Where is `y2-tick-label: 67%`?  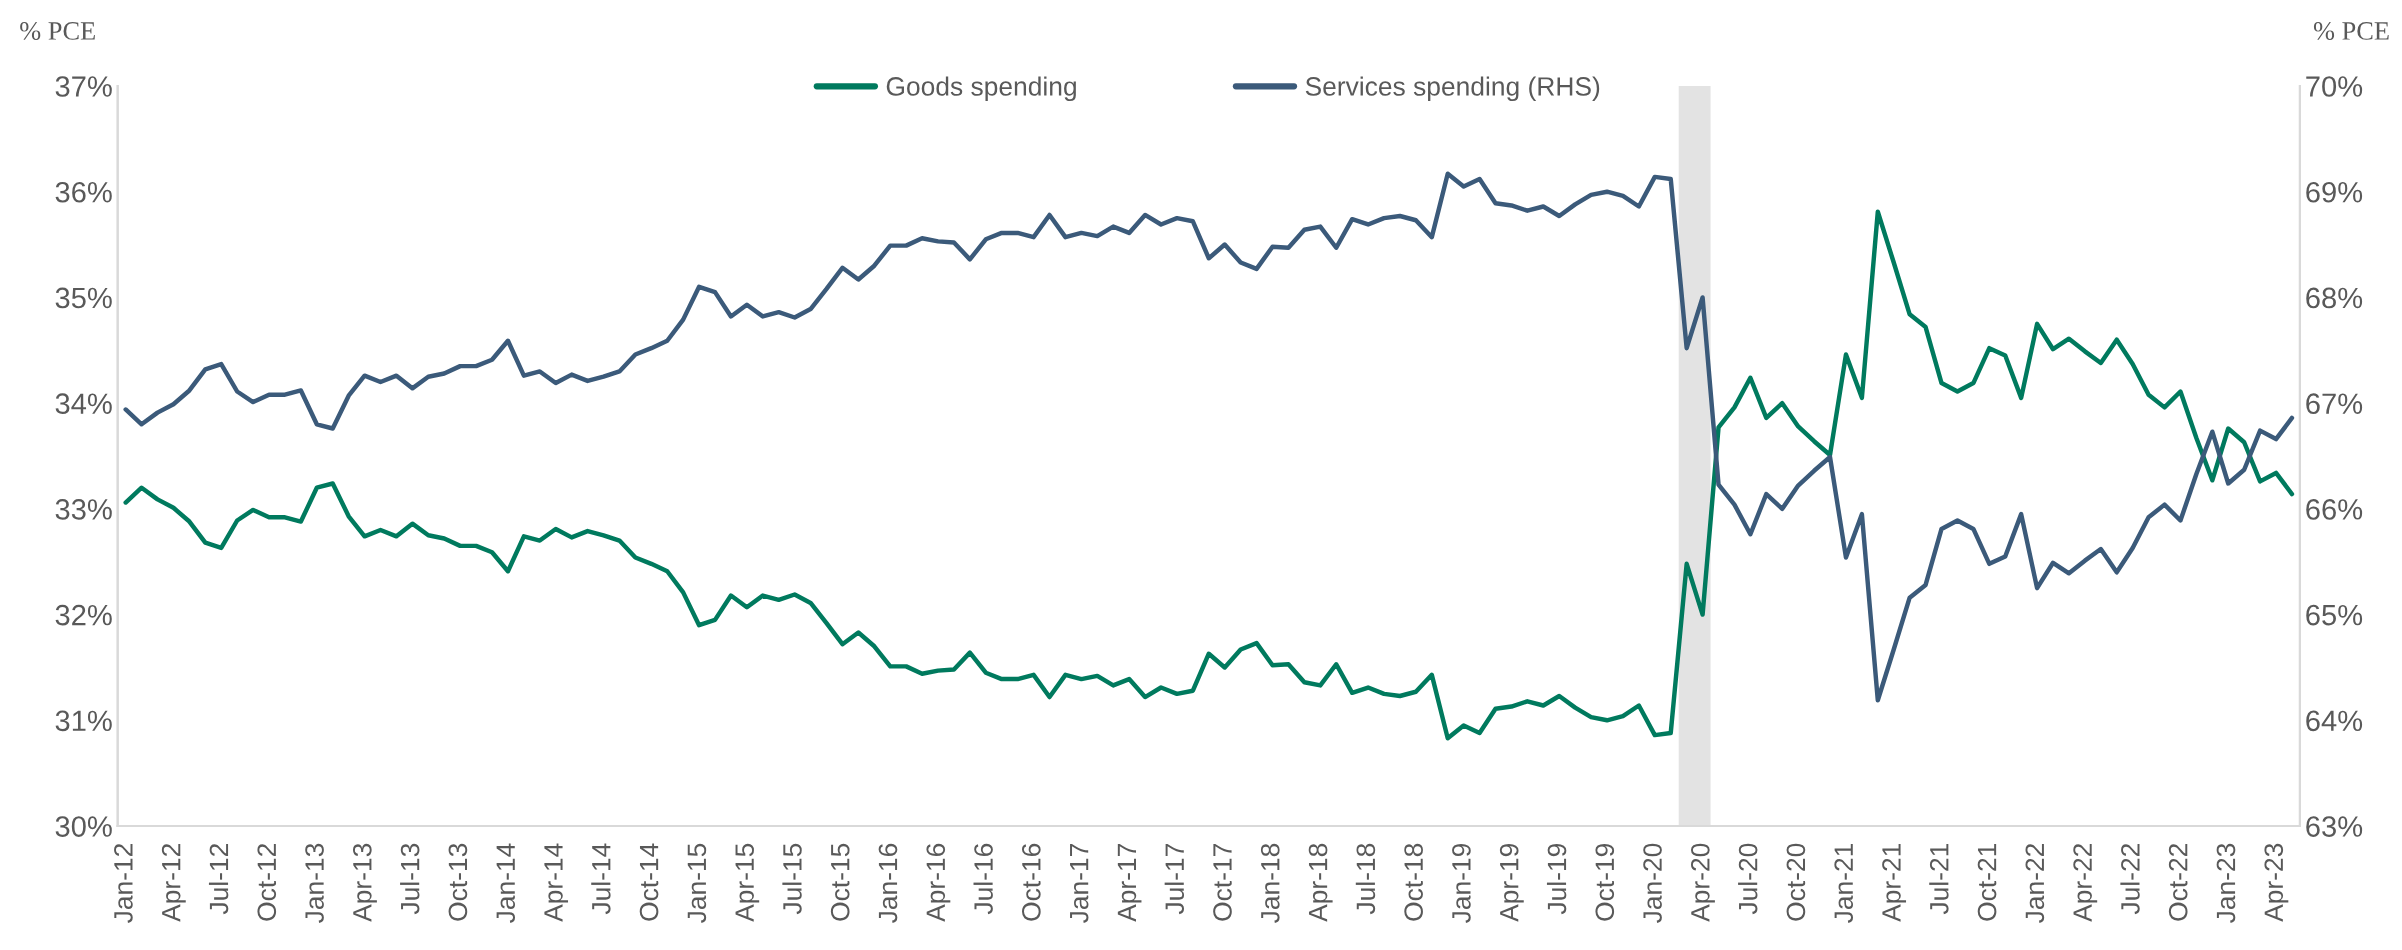 y2-tick-label: 67% is located at coordinates (2334, 403).